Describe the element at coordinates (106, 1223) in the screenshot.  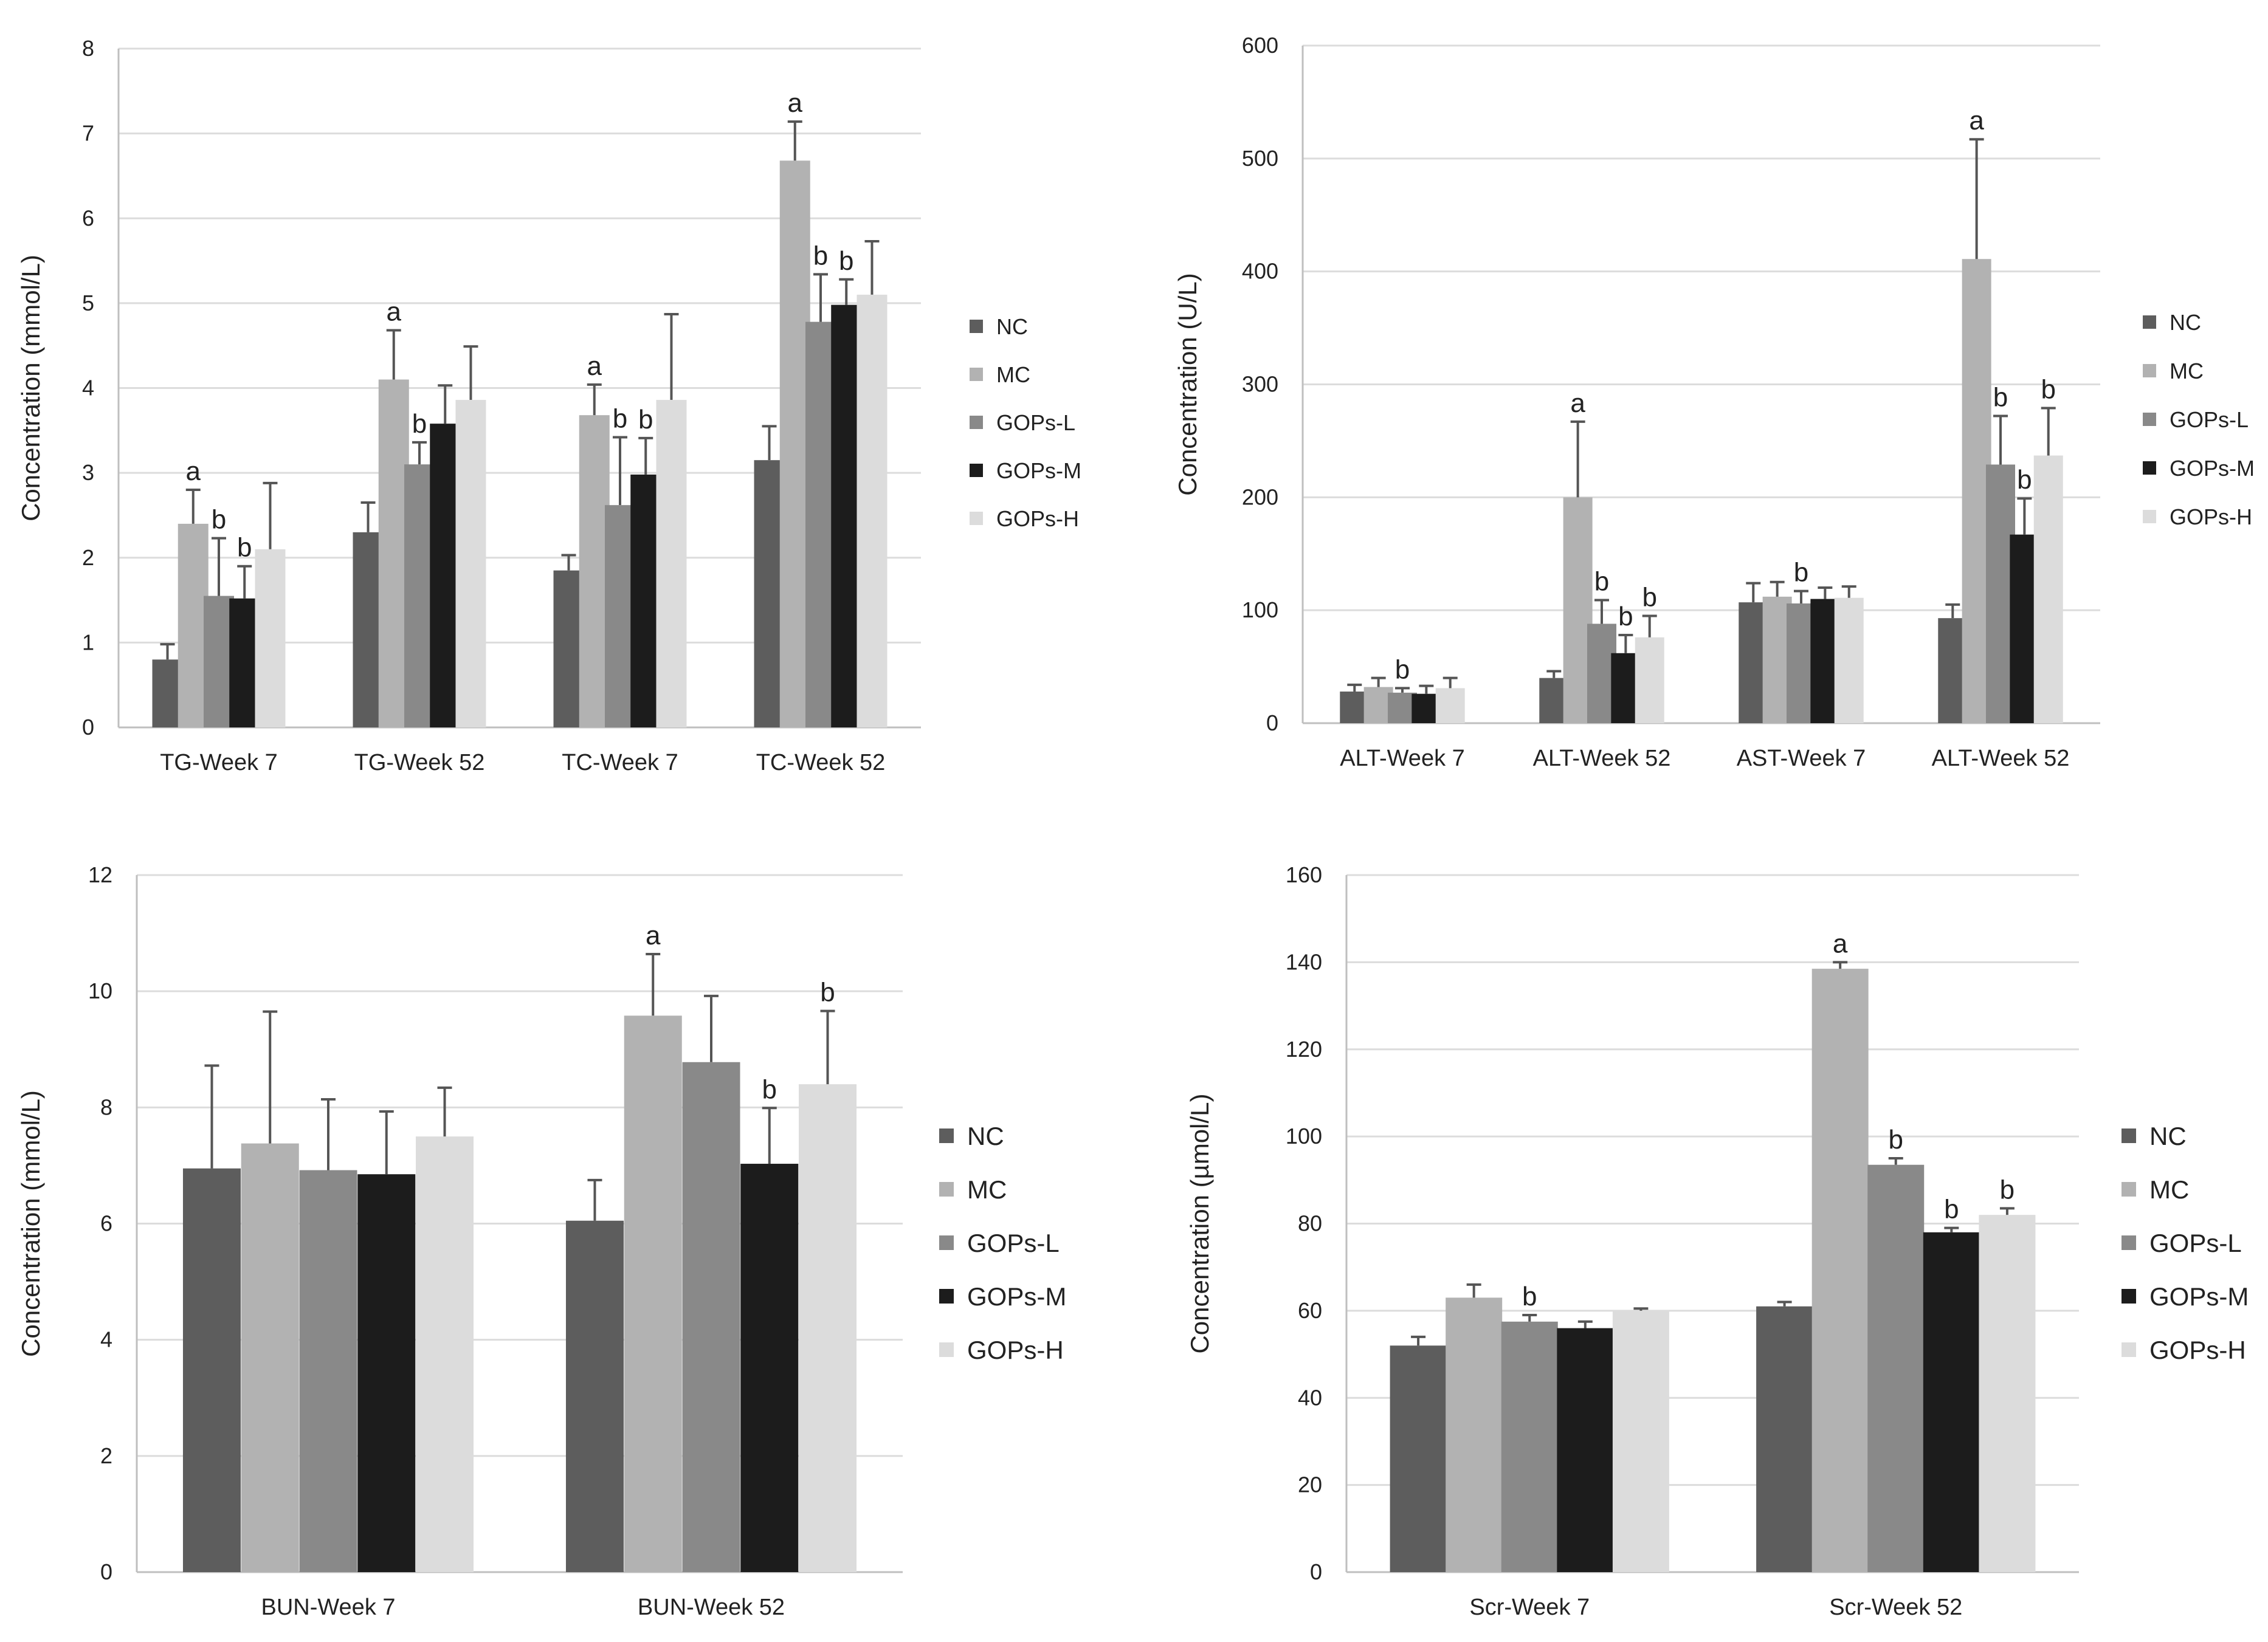
I see `y-tick-label: 6` at that location.